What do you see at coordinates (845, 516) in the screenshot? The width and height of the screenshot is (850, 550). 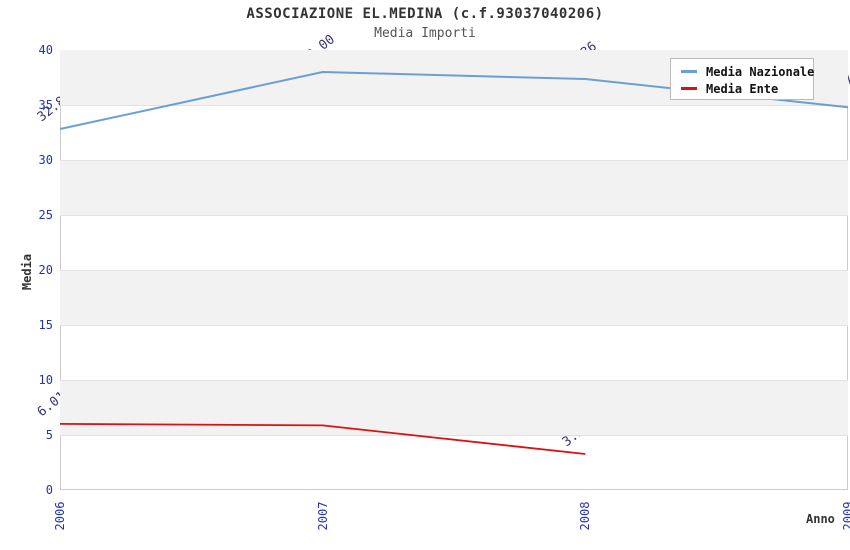 I see `x-tick-label: 2009` at bounding box center [845, 516].